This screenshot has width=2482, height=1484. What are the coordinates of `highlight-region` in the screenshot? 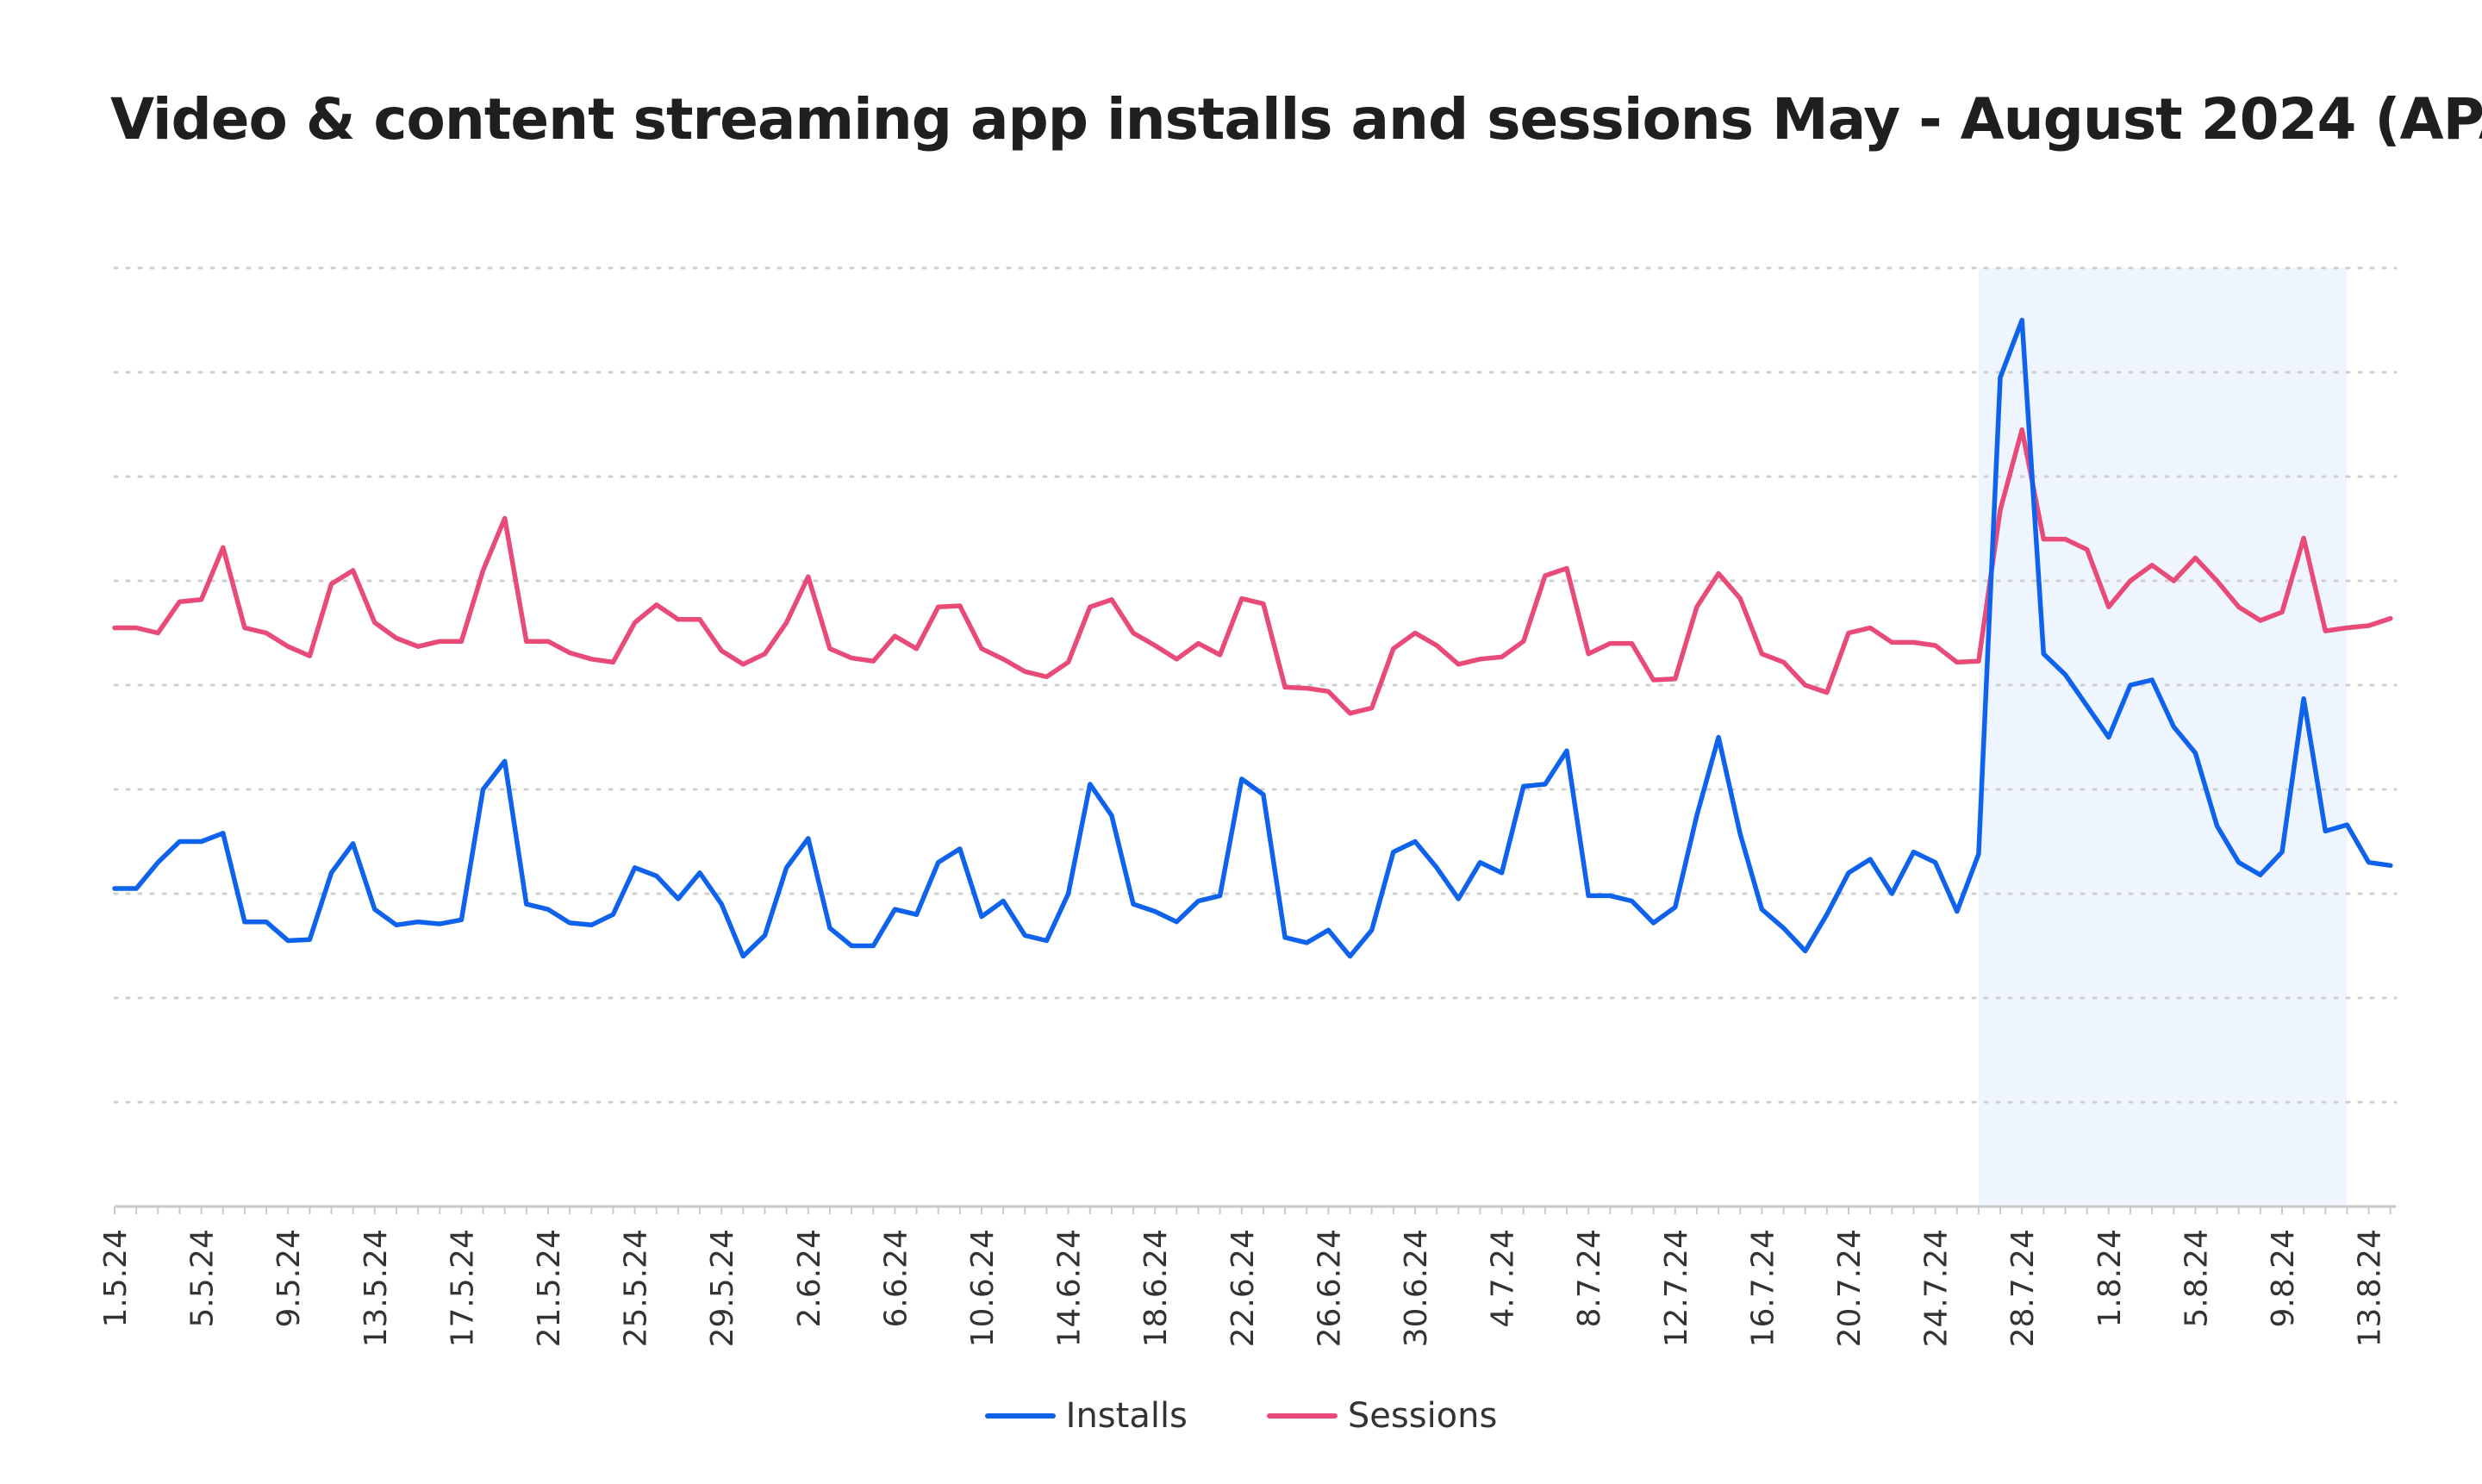 It's located at (2163, 738).